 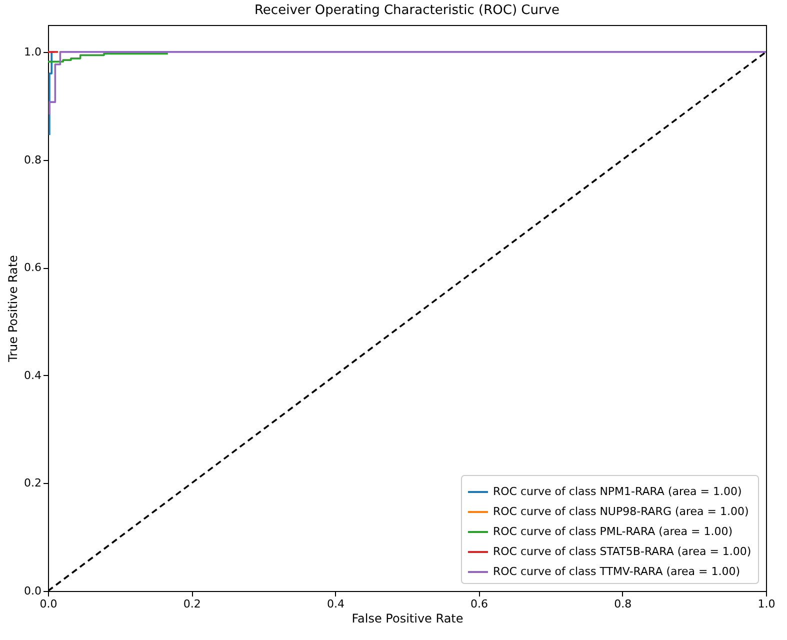 What do you see at coordinates (623, 604) in the screenshot?
I see `x-tick-label: 0.8` at bounding box center [623, 604].